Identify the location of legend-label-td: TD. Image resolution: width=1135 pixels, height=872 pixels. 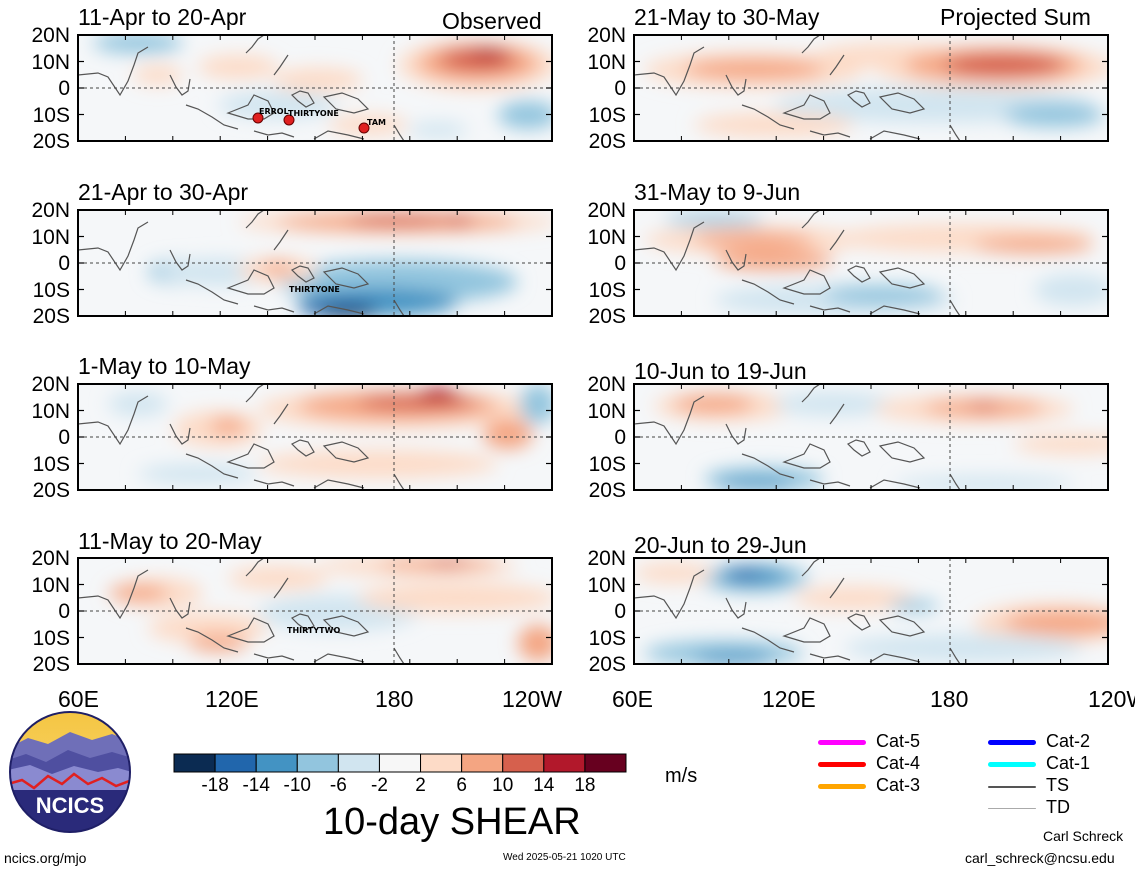
(1058, 807).